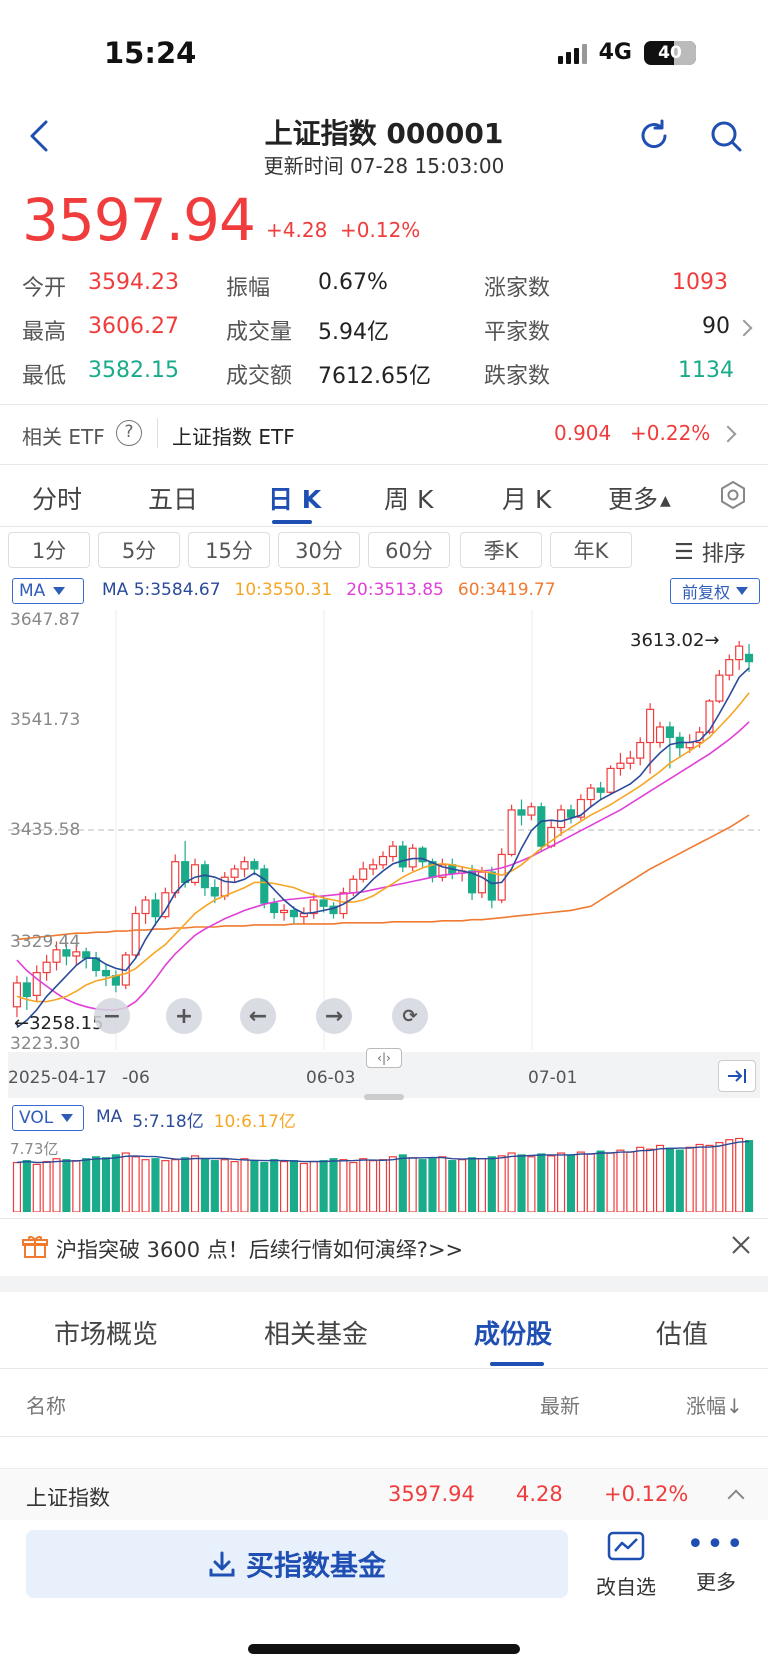 The image size is (768, 1669). I want to click on column-header-change: 涨幅↓, so click(714, 1406).